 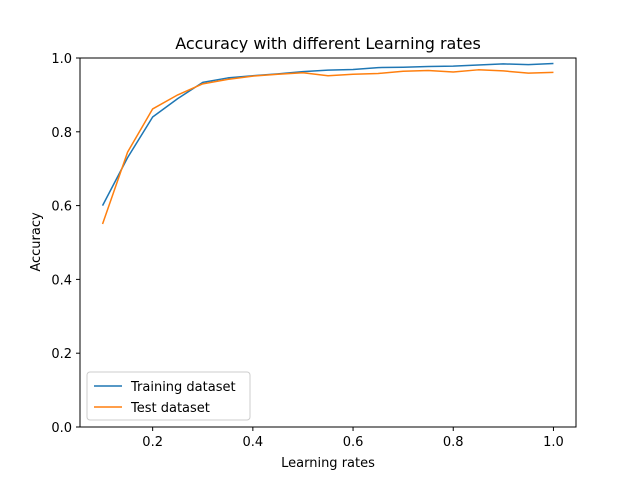 What do you see at coordinates (183, 387) in the screenshot?
I see `legend-label: Training dataset` at bounding box center [183, 387].